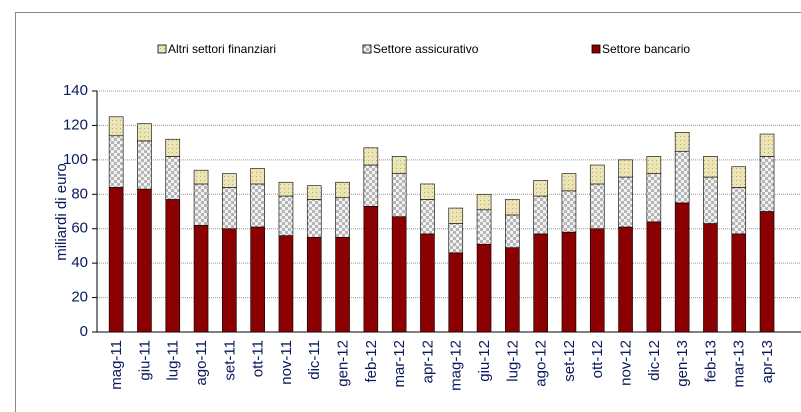 This screenshot has width=801, height=412. Describe the element at coordinates (201, 363) in the screenshot. I see `x-tick-label: ago-11` at that location.